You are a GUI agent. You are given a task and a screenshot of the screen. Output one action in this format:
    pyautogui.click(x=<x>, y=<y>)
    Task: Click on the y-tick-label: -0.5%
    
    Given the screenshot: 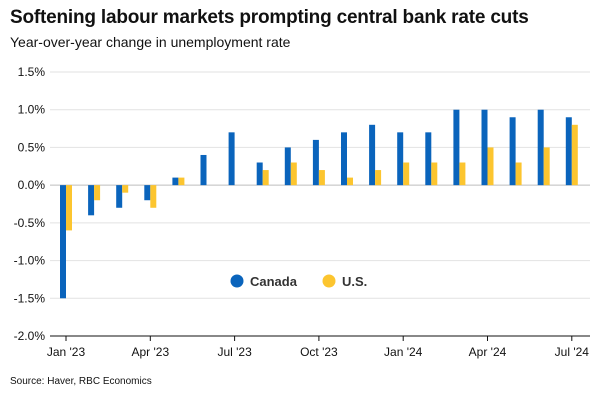 What is the action you would take?
    pyautogui.click(x=30, y=223)
    